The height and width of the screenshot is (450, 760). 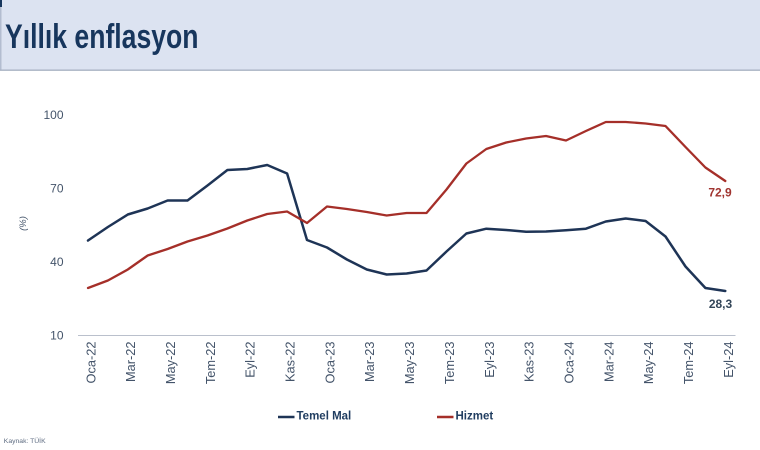 I want to click on svg-text: Oca-22, so click(x=90, y=363).